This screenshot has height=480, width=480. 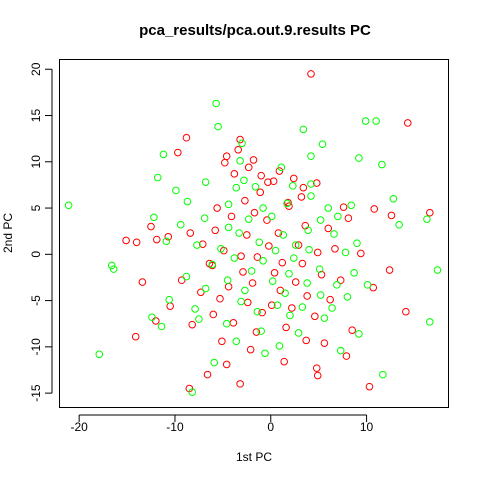 I want to click on y-tick-label: 10, so click(x=36, y=162).